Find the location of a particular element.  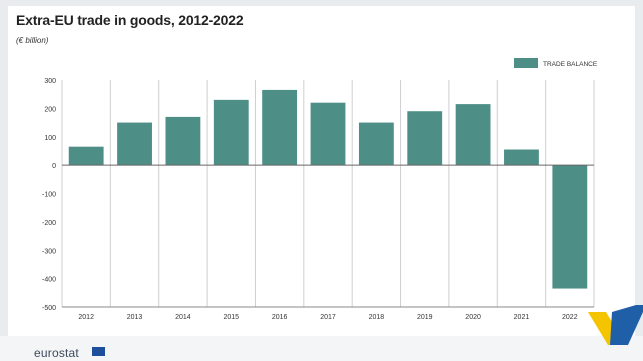

eurostat-logo-text: eurostat is located at coordinates (56, 353).